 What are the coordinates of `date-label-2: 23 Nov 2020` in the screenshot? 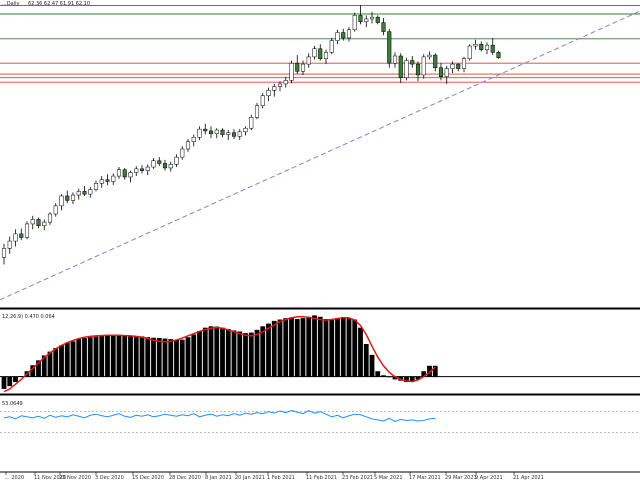 It's located at (75, 477).